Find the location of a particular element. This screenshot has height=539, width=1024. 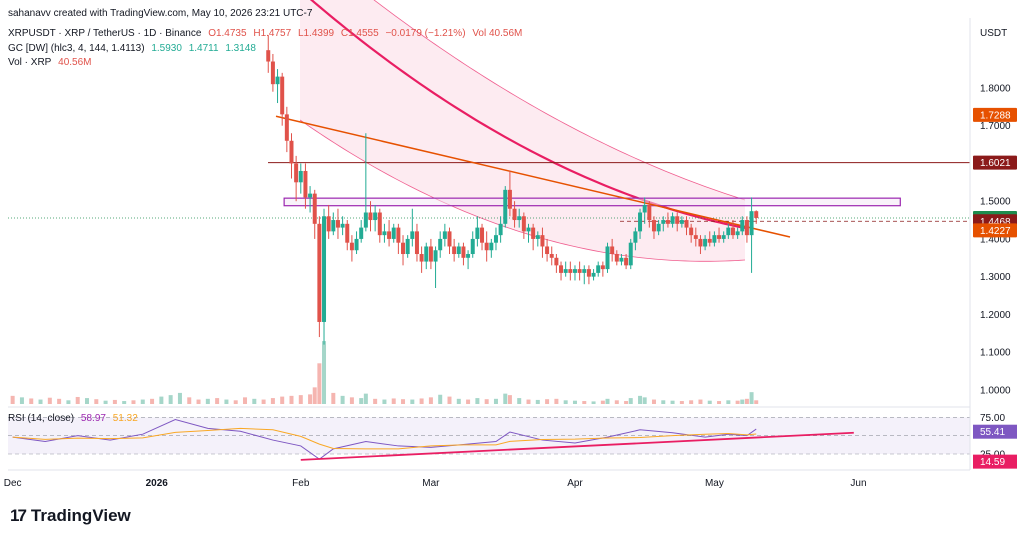

price-tick-label: 1.4000 is located at coordinates (995, 239).